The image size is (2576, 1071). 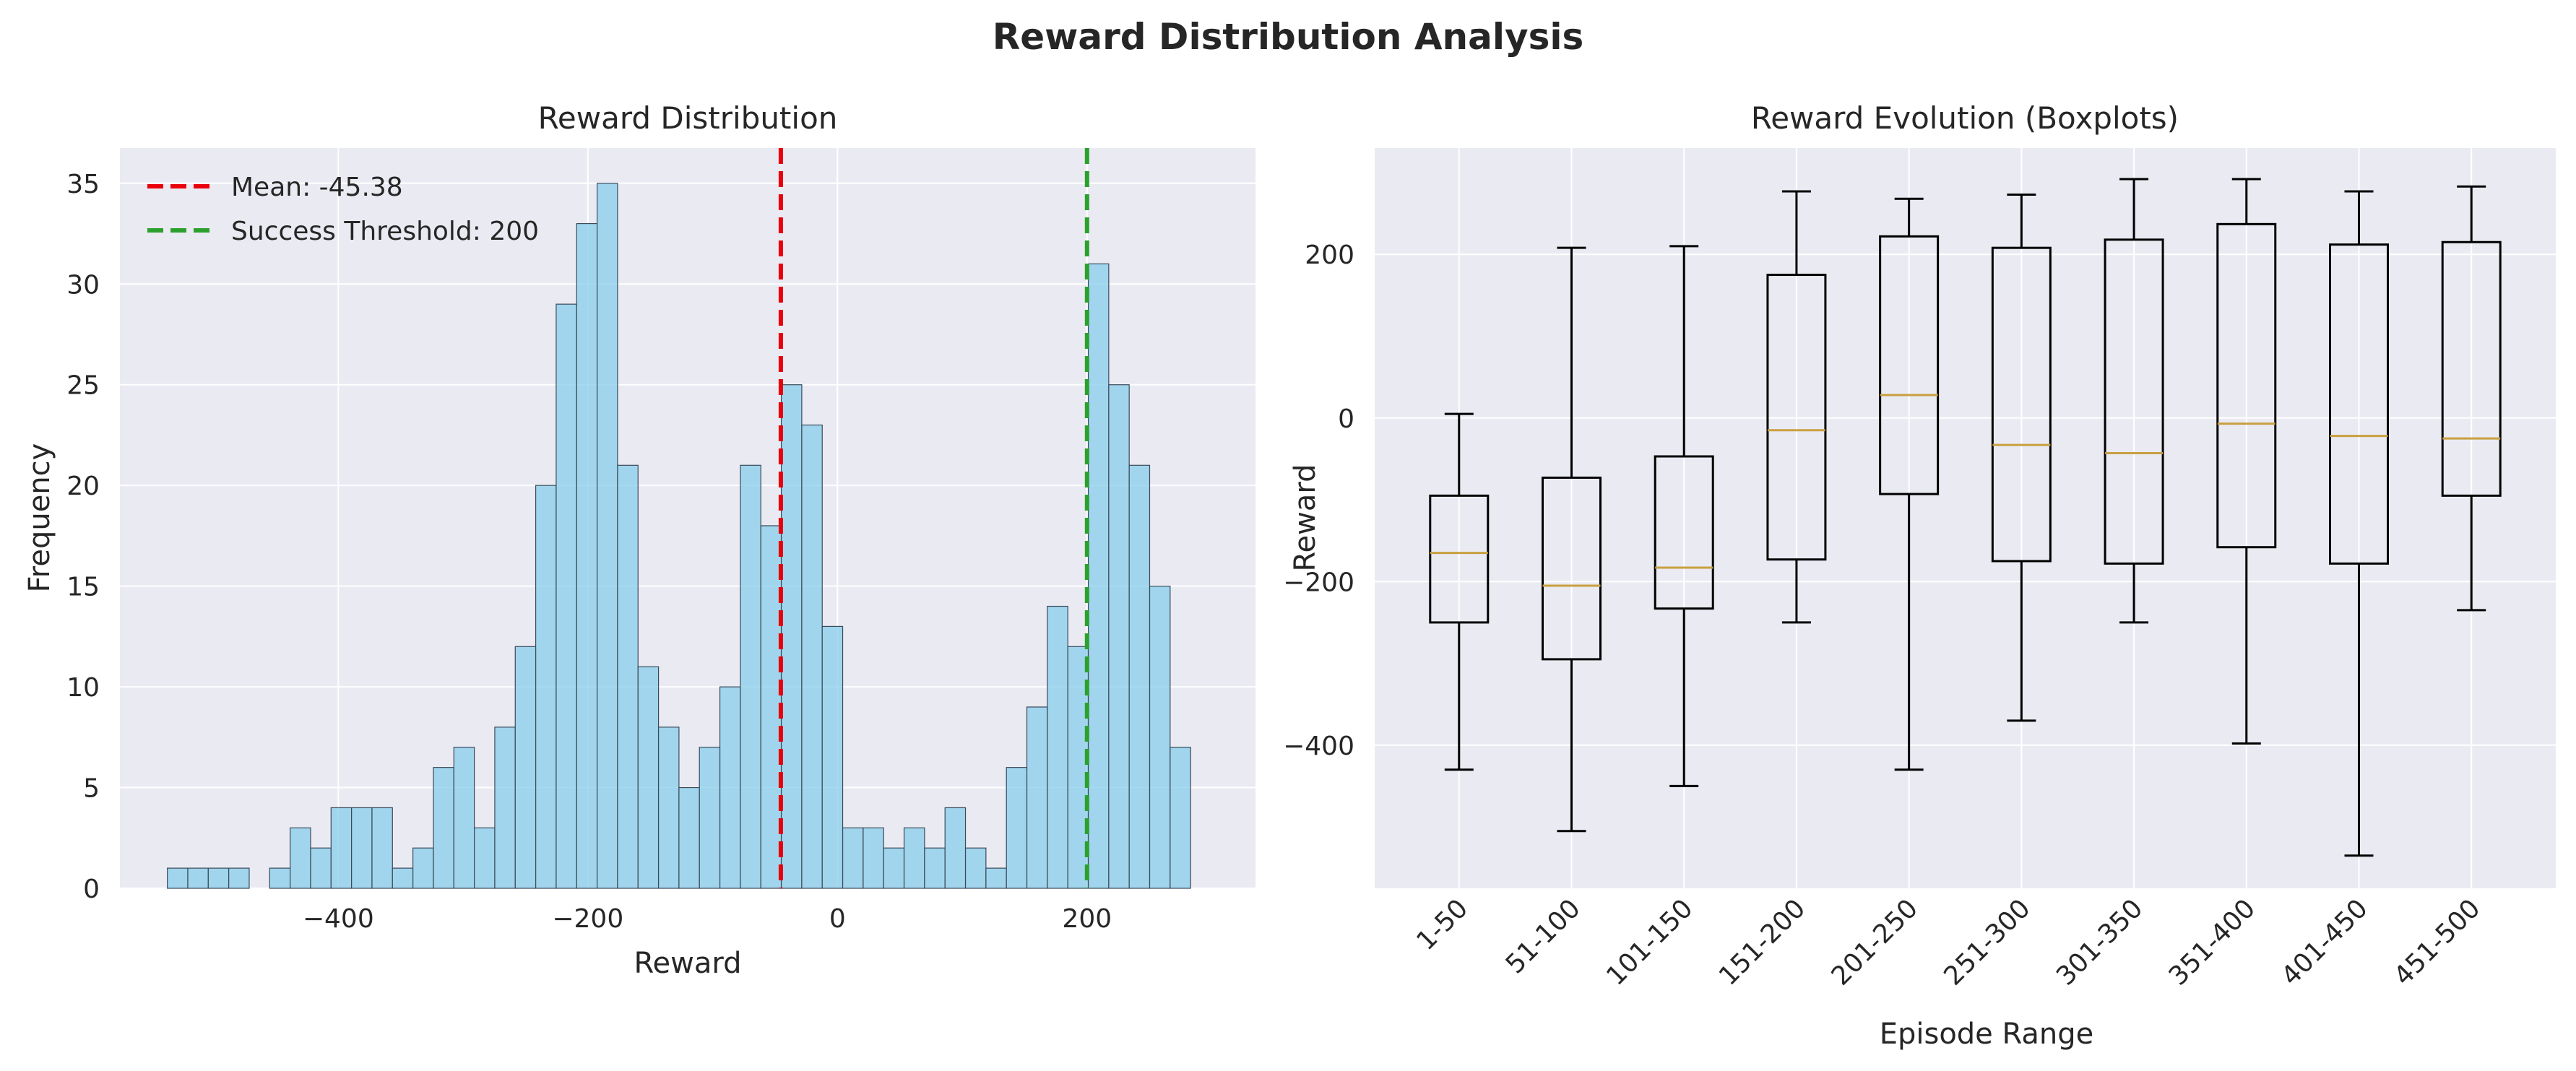 I want to click on histogram-x-label: Reward, so click(x=688, y=963).